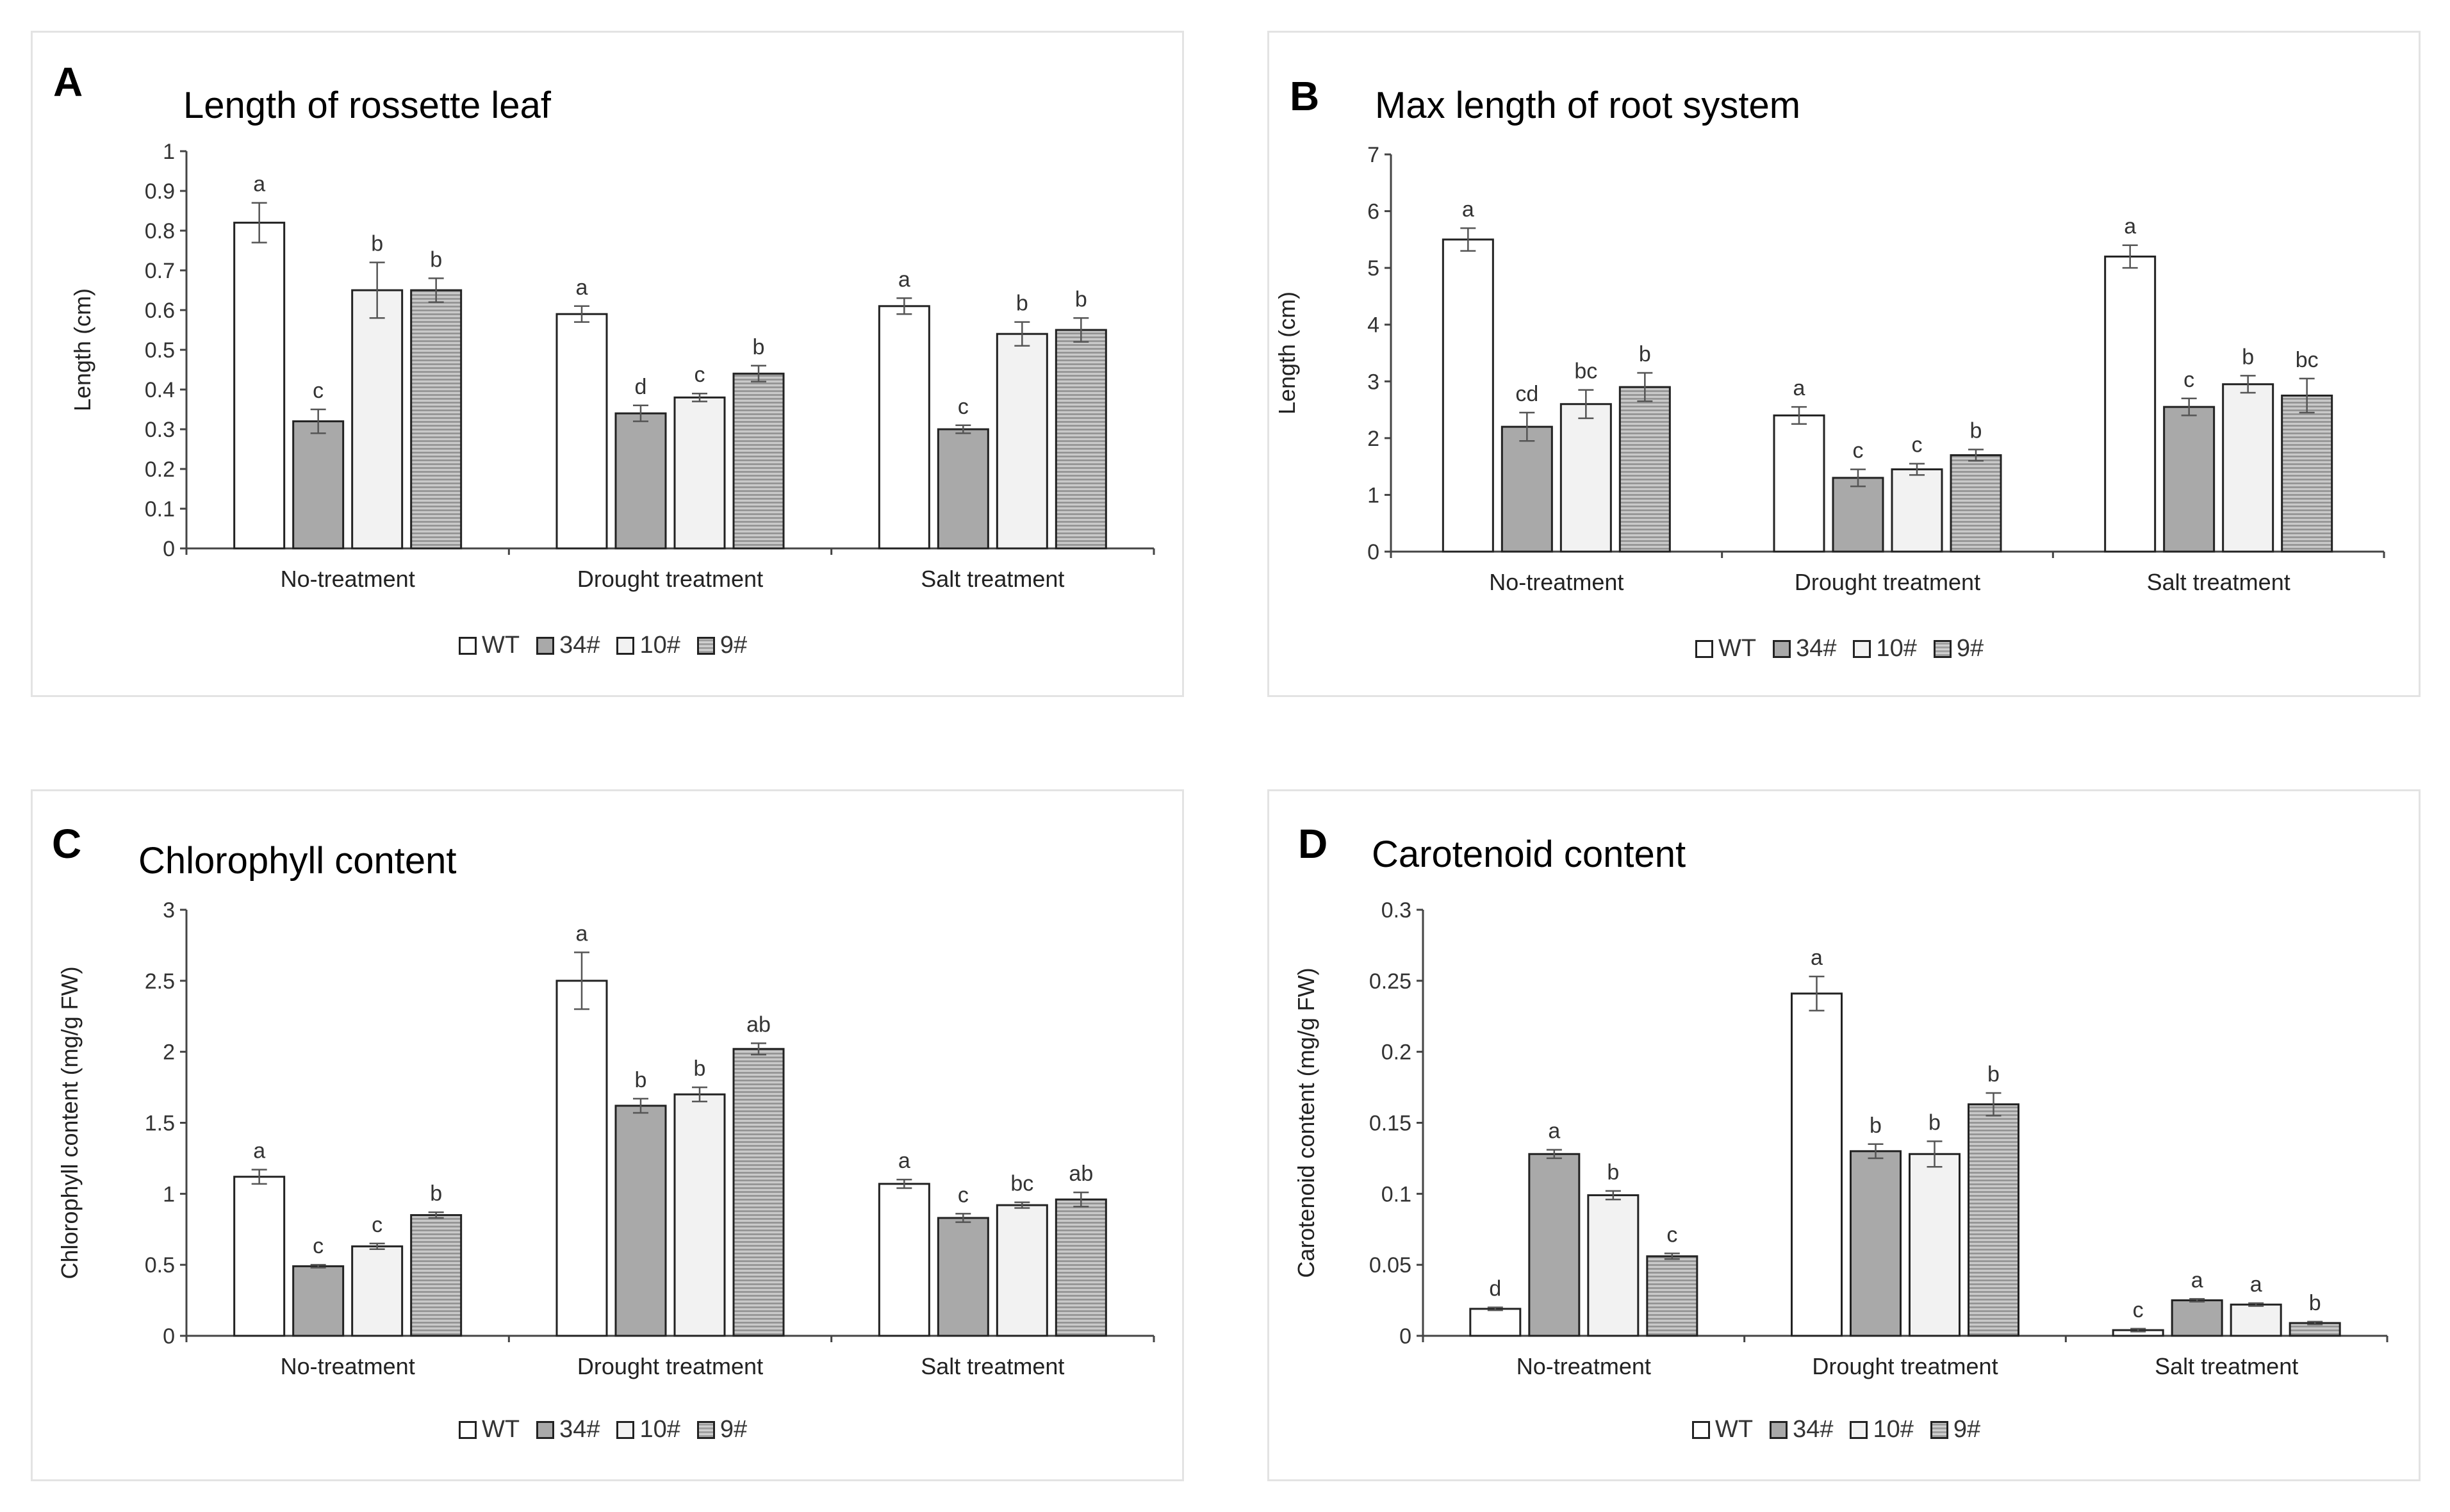  Describe the element at coordinates (1396, 910) in the screenshot. I see `y-tick-label: 0.3` at that location.